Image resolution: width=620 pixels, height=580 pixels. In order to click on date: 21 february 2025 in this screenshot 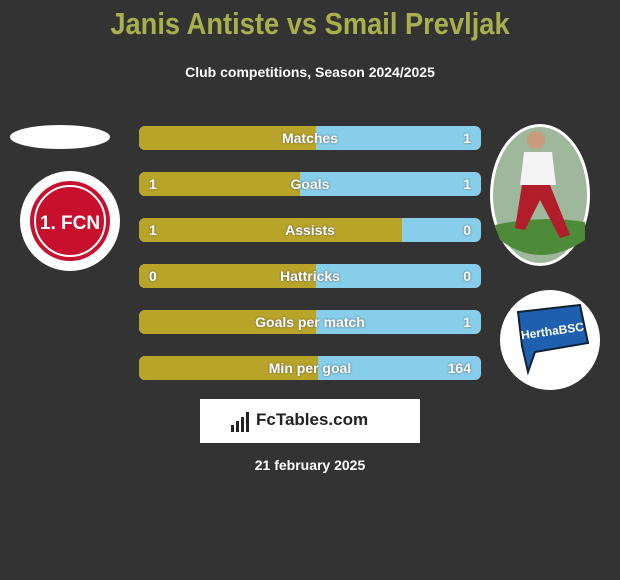, I will do `click(310, 465)`.